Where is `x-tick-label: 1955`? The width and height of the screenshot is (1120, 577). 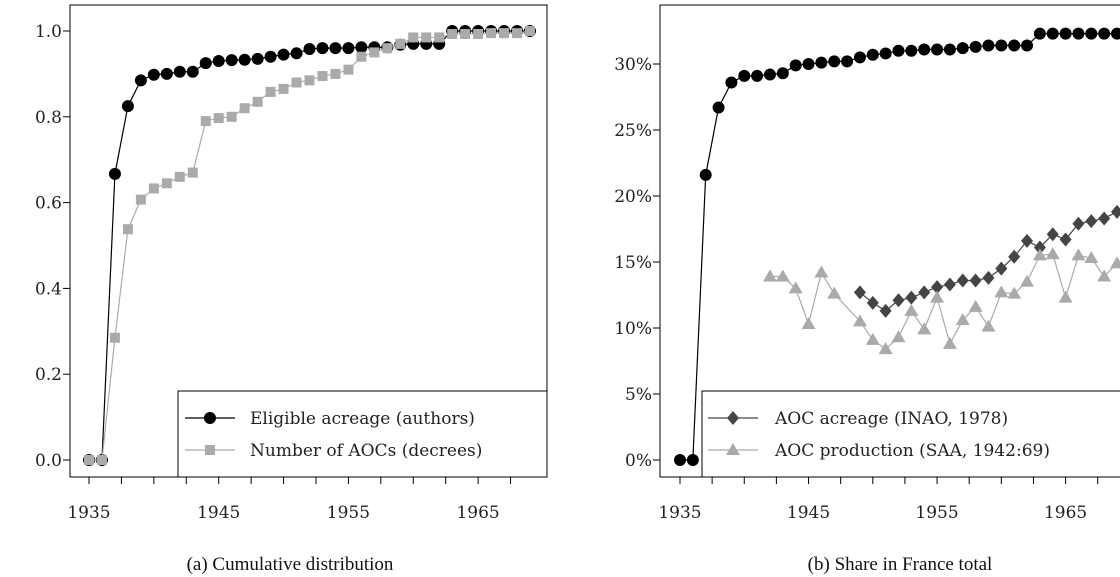
x-tick-label: 1955 is located at coordinates (348, 513).